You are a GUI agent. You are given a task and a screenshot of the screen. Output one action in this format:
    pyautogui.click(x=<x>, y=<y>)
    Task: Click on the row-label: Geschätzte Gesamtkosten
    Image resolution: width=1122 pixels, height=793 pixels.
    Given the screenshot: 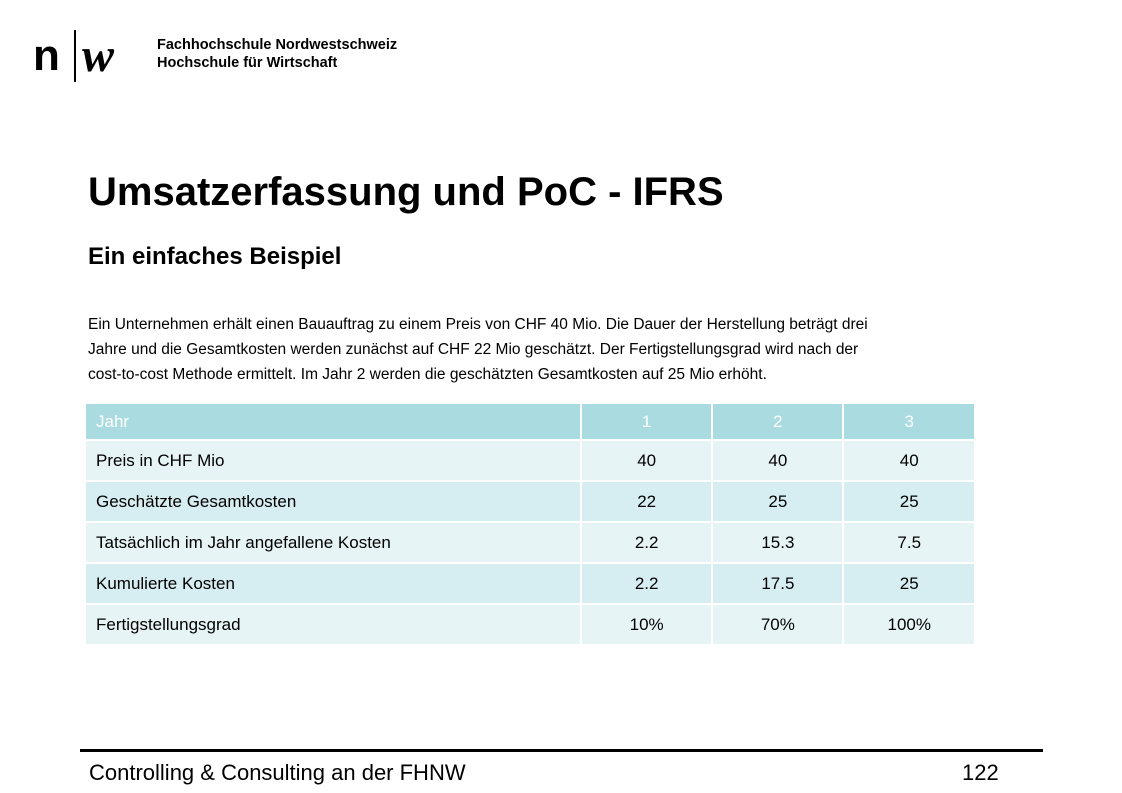 What is the action you would take?
    pyautogui.click(x=334, y=502)
    